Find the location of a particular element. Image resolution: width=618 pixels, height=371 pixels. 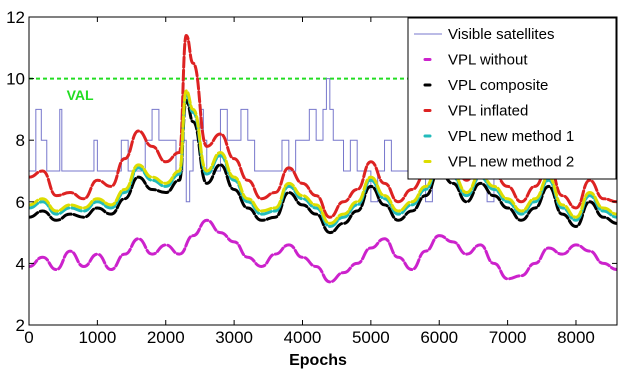

x-tick-label: 5000 is located at coordinates (371, 337).